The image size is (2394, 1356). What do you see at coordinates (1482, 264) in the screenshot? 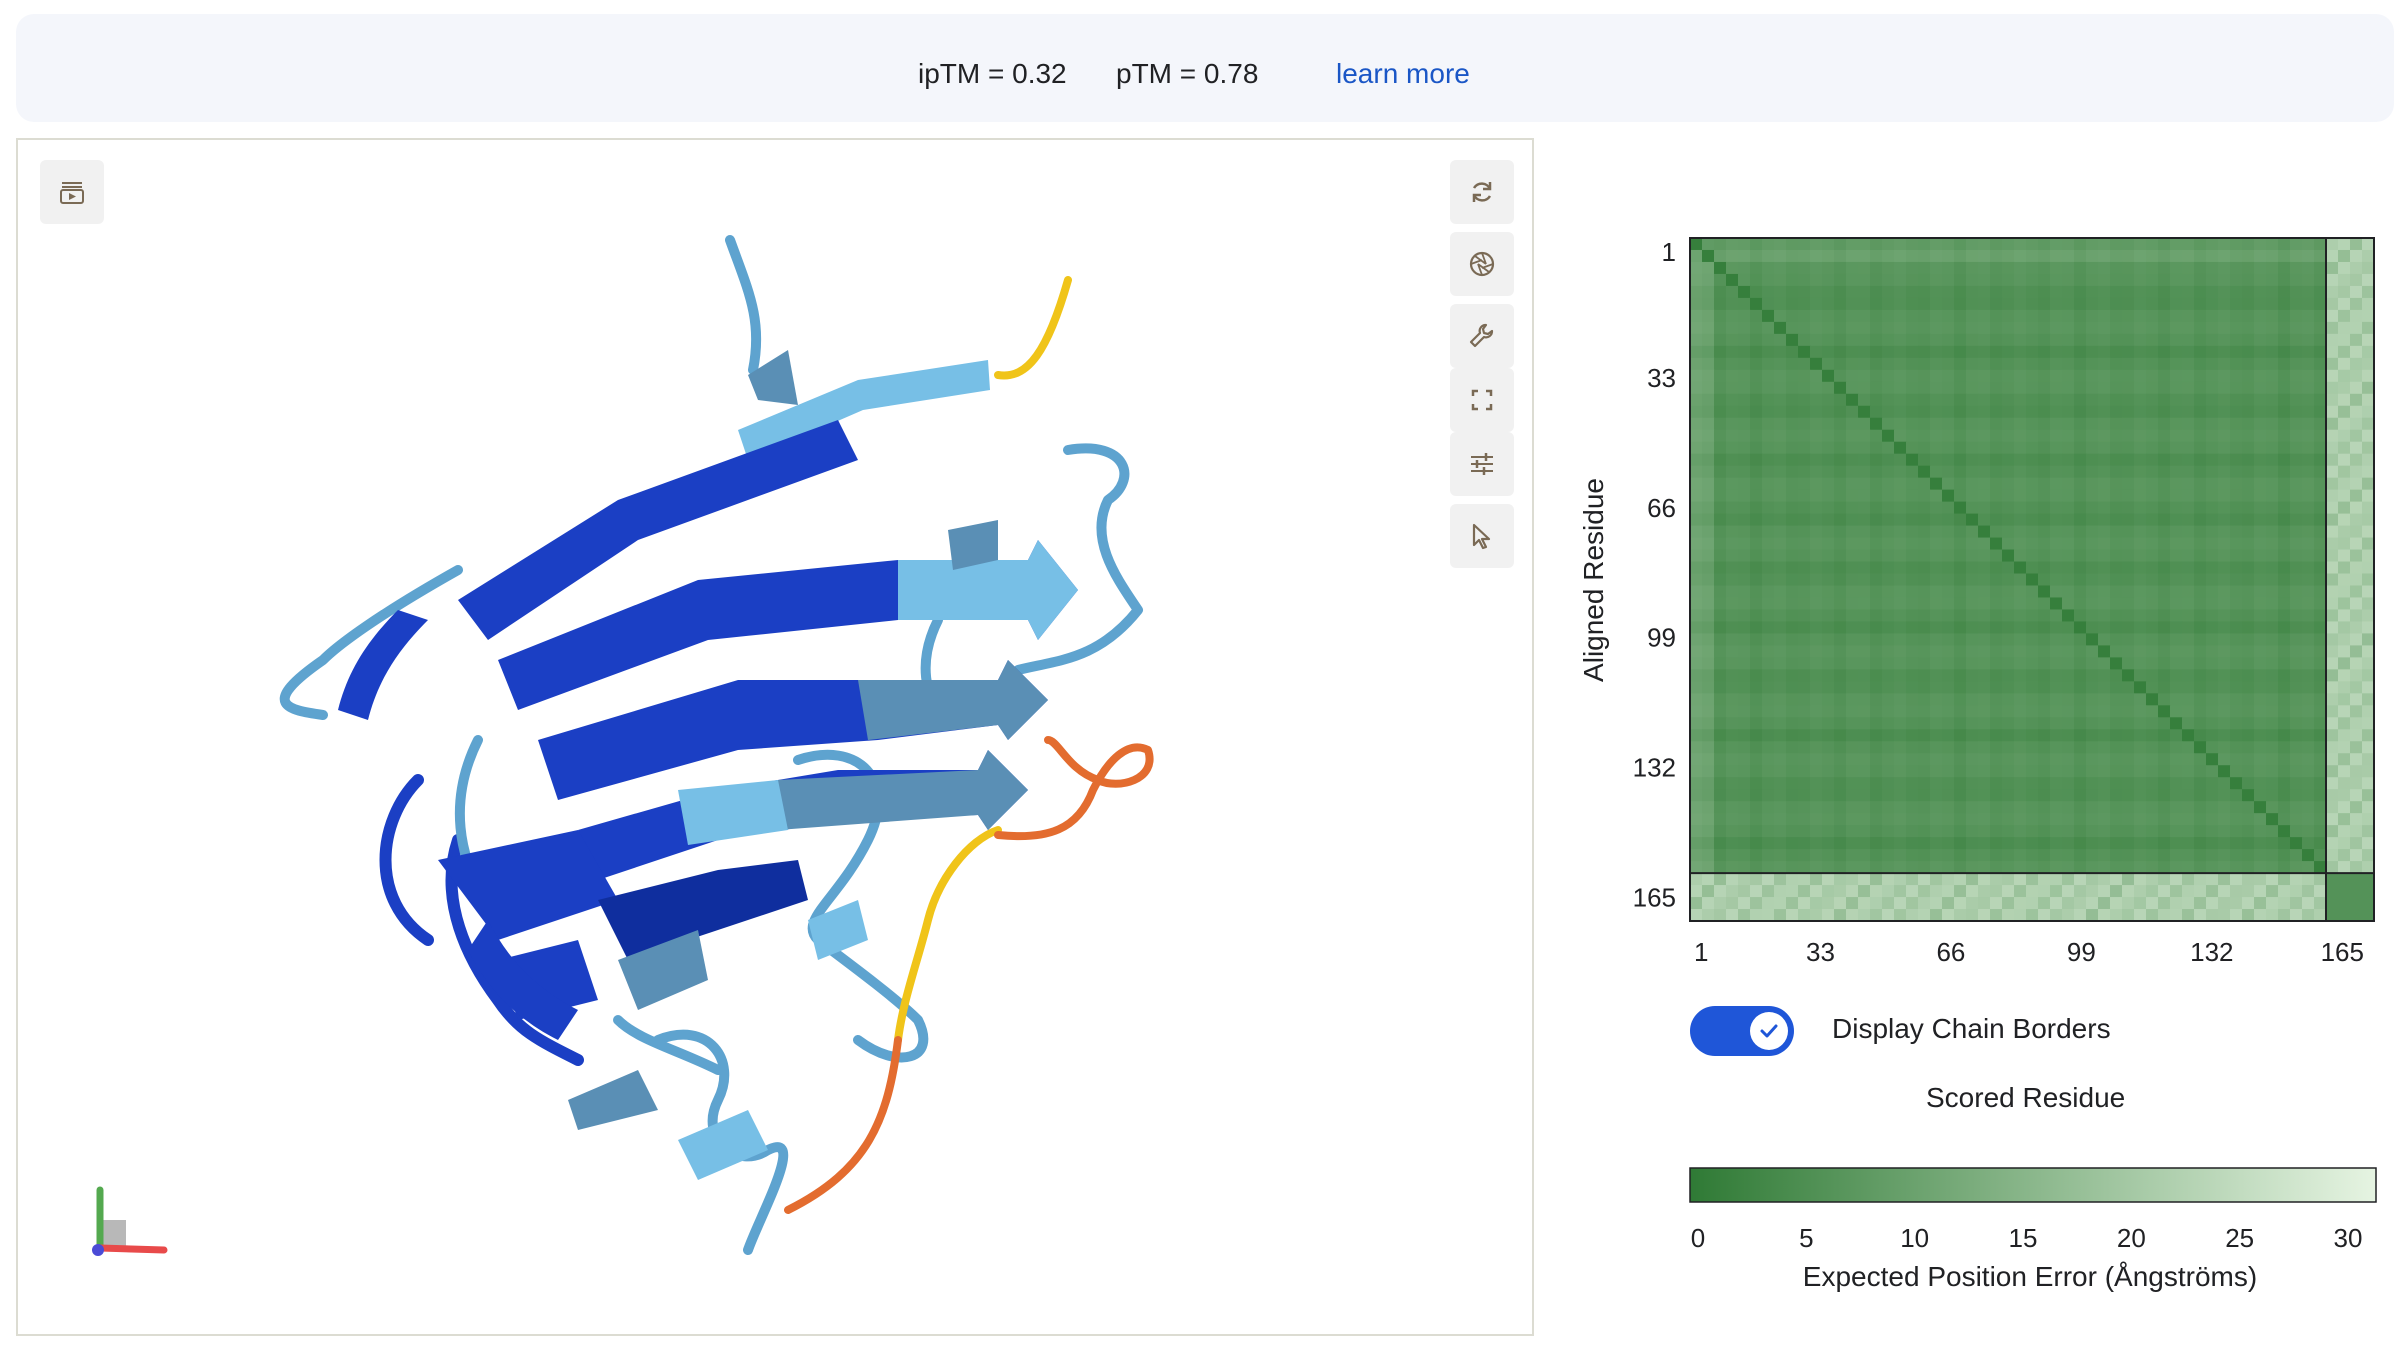
I see `screenshot-button` at bounding box center [1482, 264].